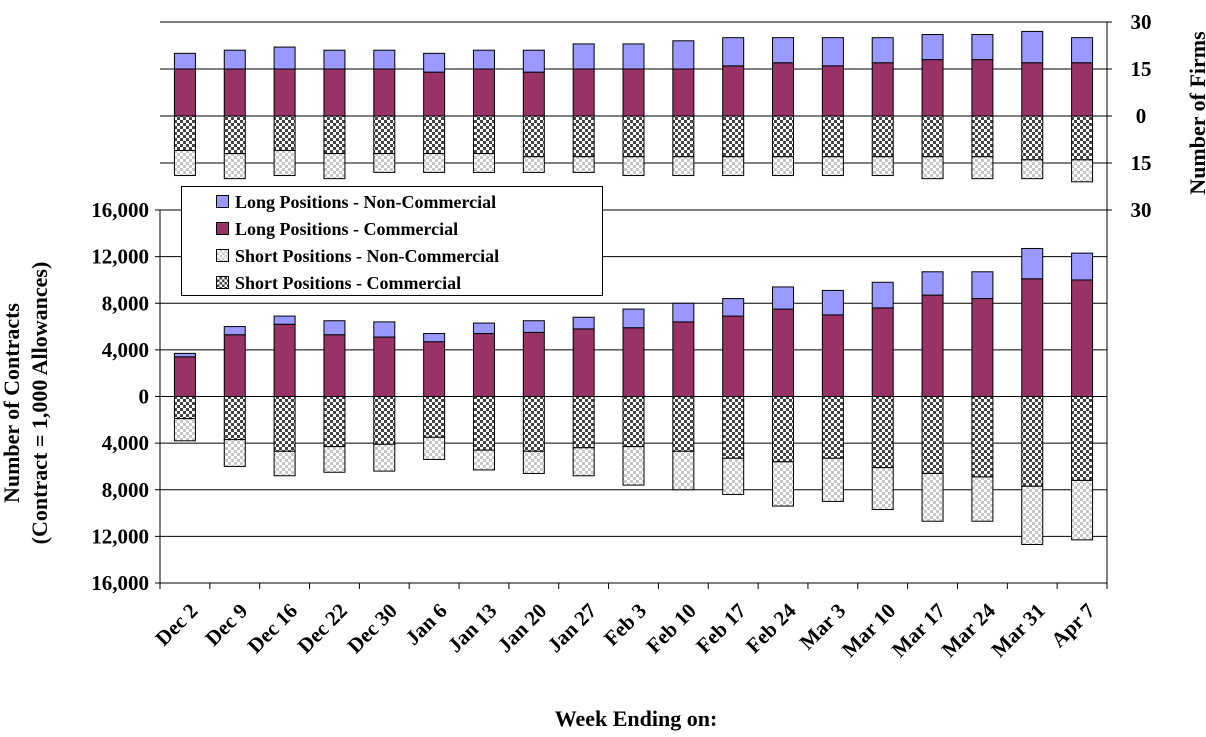 This screenshot has height=737, width=1206. What do you see at coordinates (670, 628) in the screenshot?
I see `x-tick-label: Feb 10` at bounding box center [670, 628].